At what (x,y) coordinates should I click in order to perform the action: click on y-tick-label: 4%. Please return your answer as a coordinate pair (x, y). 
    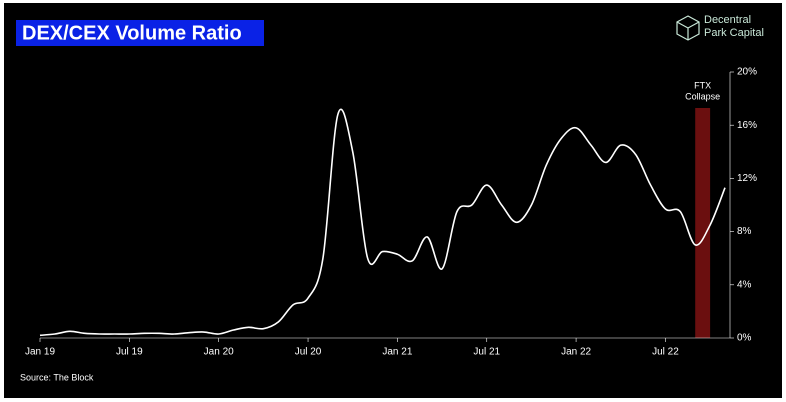
    Looking at the image, I should click on (744, 284).